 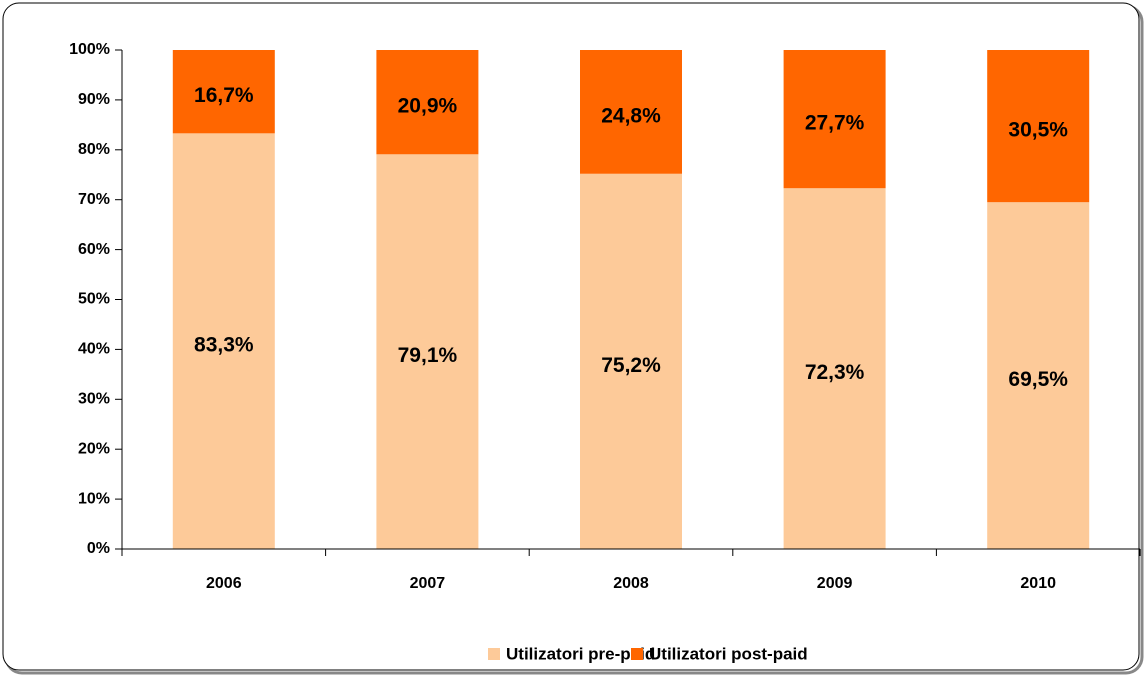 I want to click on x-tick-label: 2006, so click(x=224, y=583).